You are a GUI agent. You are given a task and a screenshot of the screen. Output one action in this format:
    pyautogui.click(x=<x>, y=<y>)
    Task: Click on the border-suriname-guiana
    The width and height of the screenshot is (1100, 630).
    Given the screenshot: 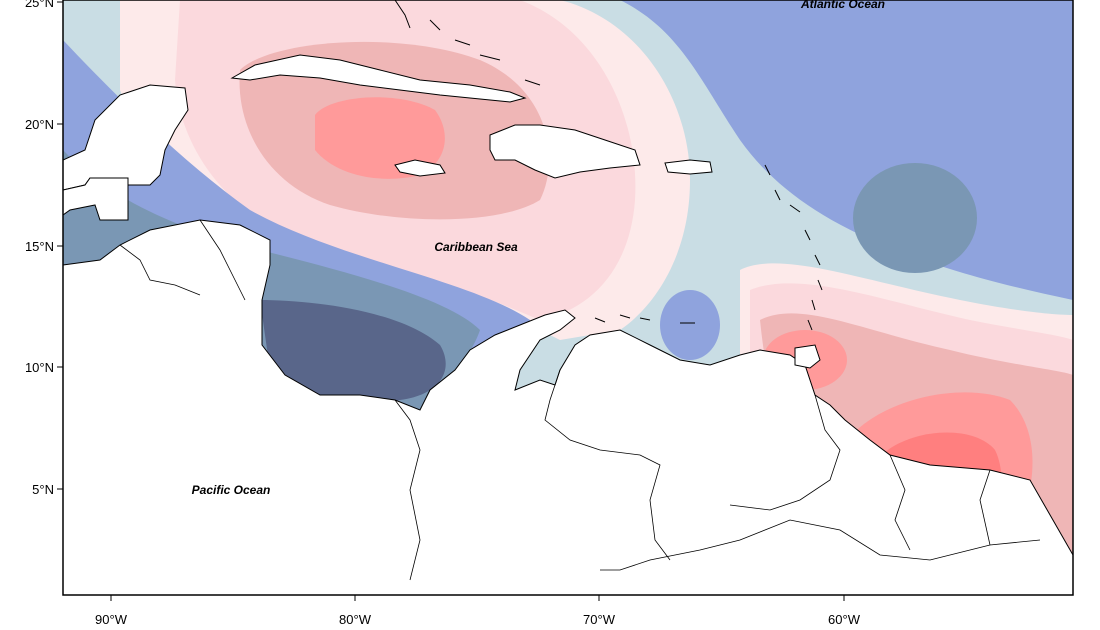 What is the action you would take?
    pyautogui.click(x=985, y=507)
    